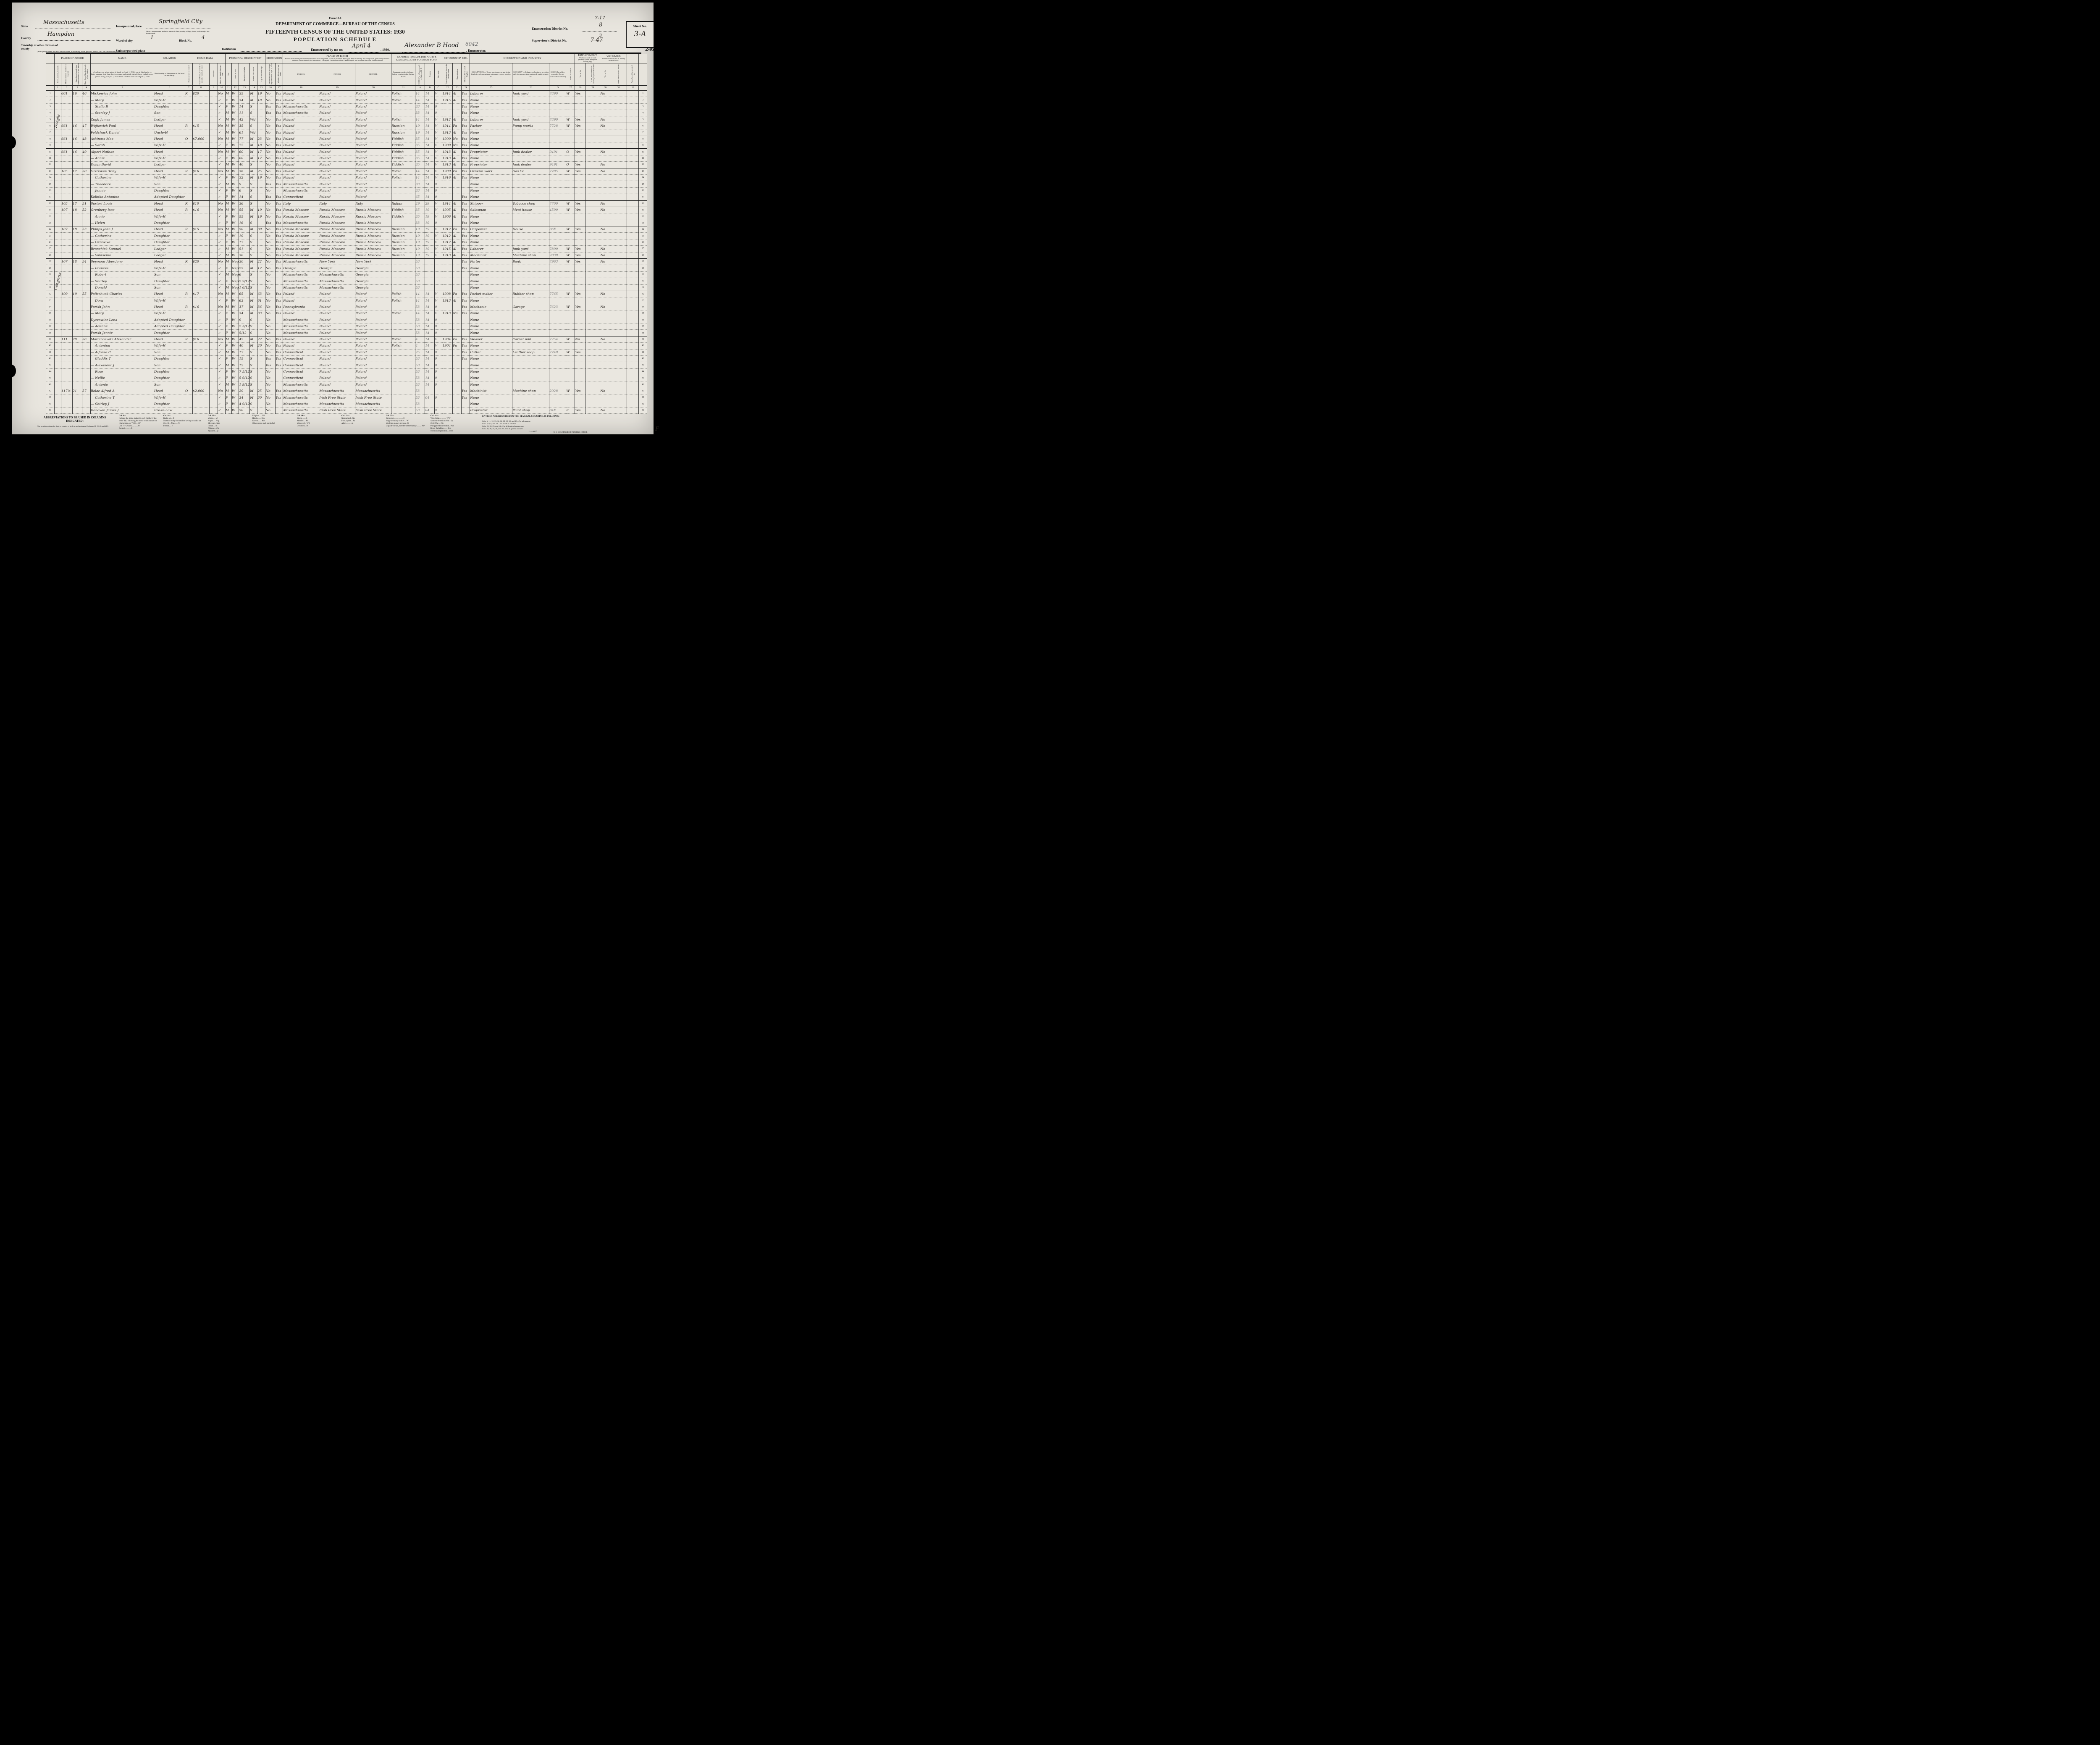 The height and width of the screenshot is (1745, 2100). Describe the element at coordinates (244, 151) in the screenshot. I see `cell-age: 60` at that location.